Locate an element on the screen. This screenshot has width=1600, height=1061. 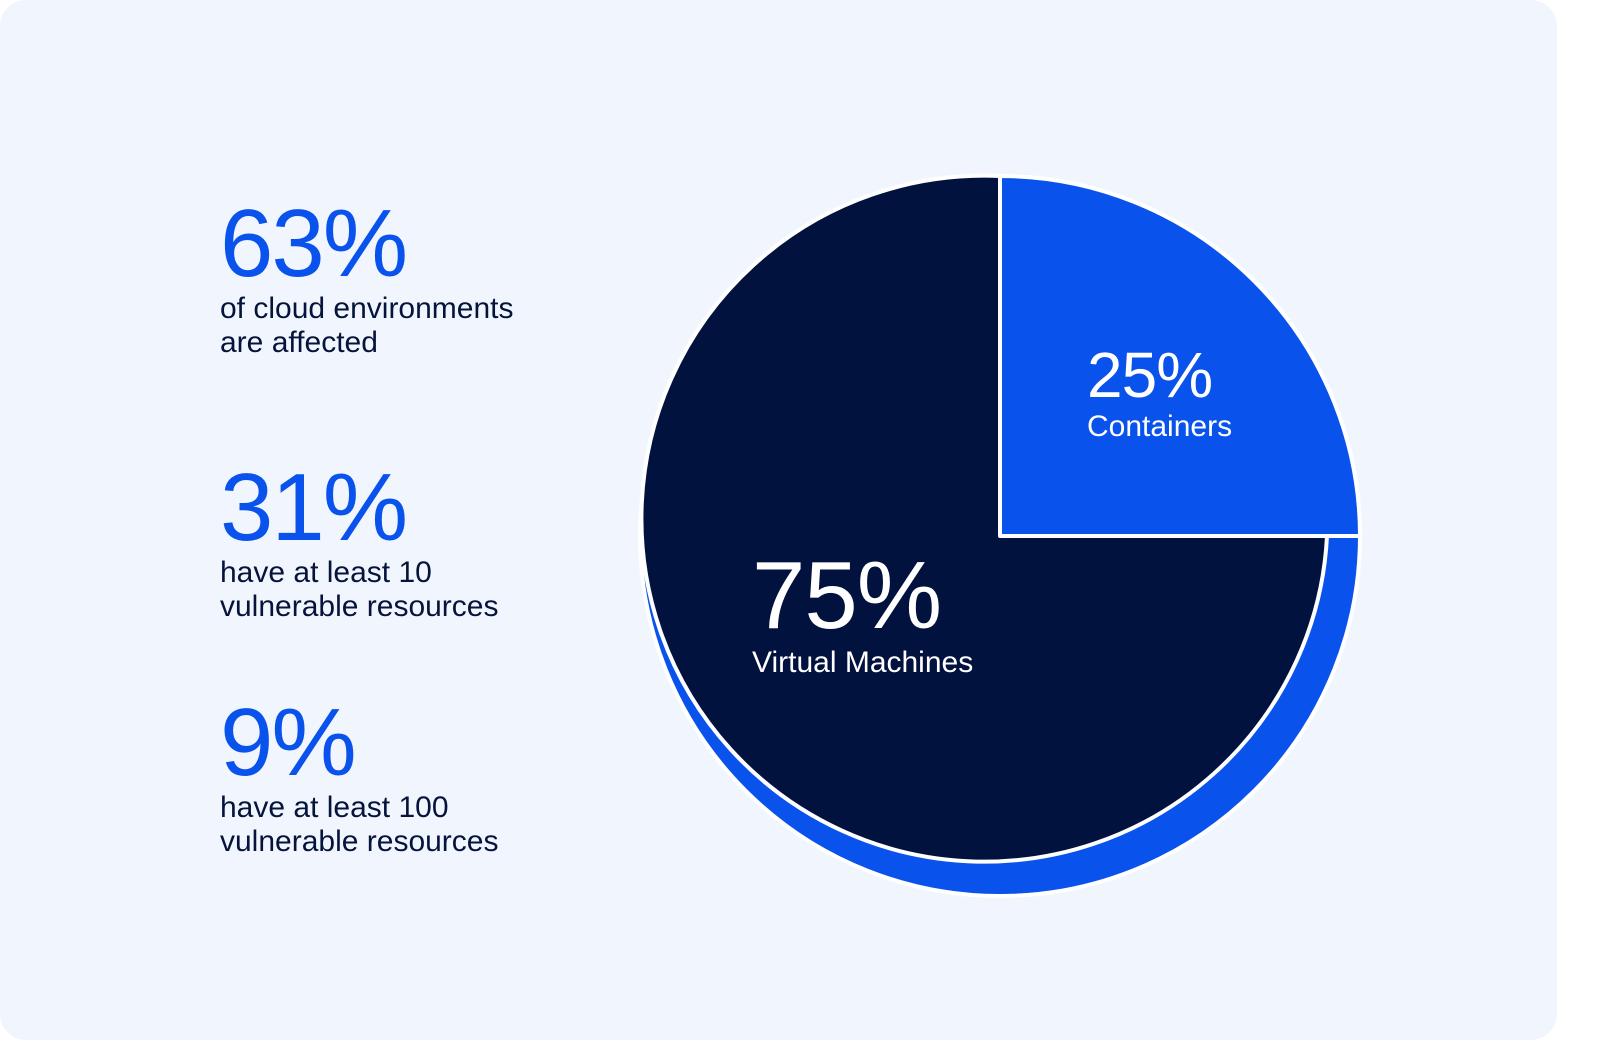
stat-description-line: have at least 100 is located at coordinates (334, 807).